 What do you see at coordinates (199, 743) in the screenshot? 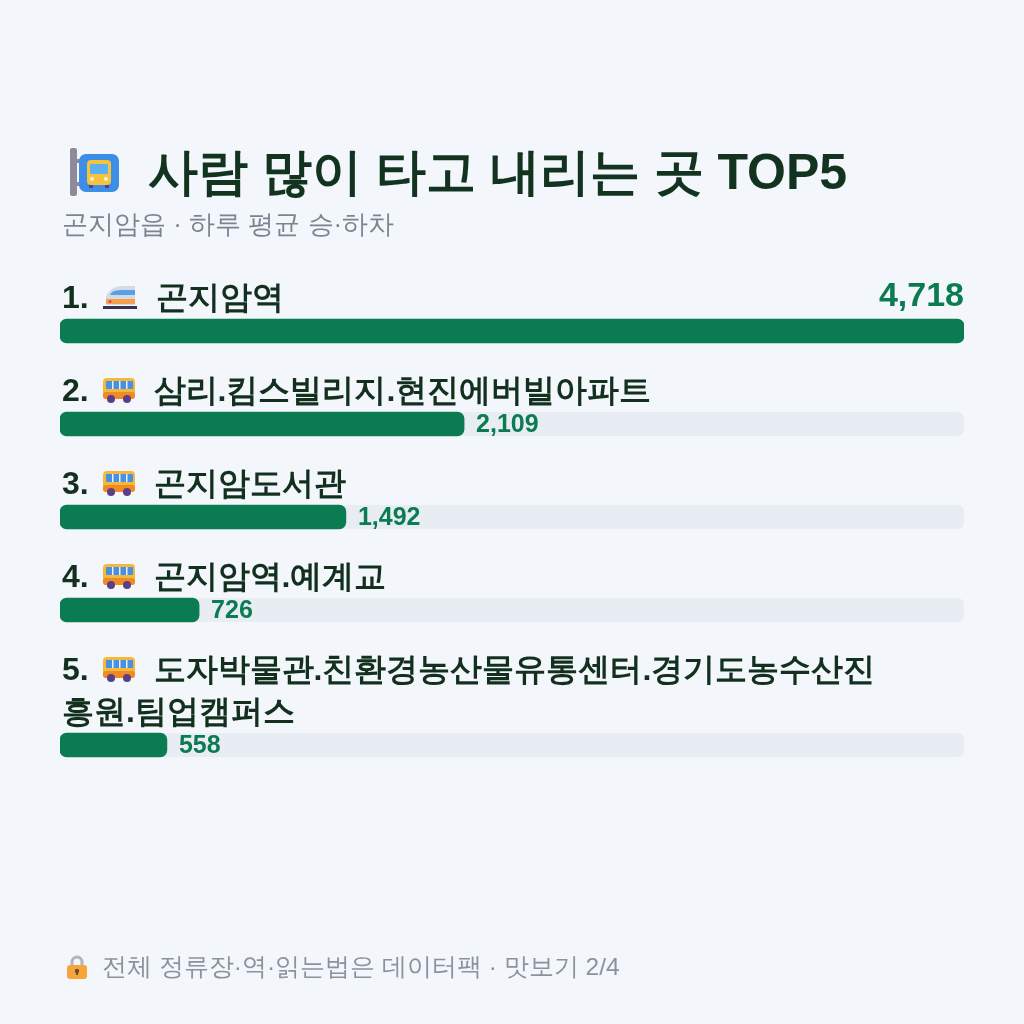
I see `data-label: 558` at bounding box center [199, 743].